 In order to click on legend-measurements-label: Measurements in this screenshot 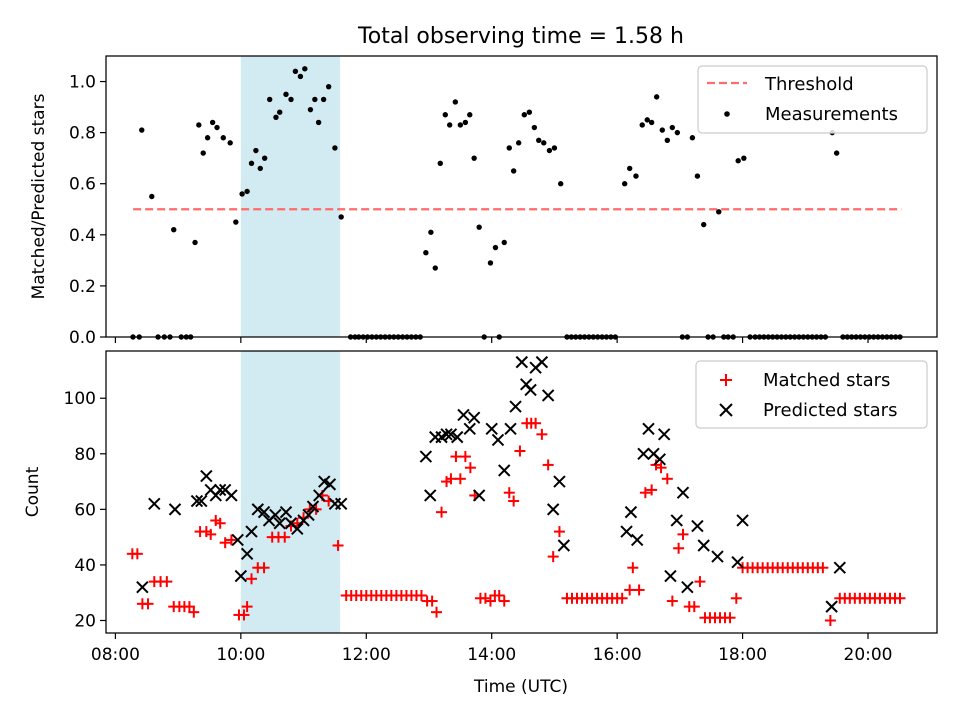, I will do `click(831, 114)`.